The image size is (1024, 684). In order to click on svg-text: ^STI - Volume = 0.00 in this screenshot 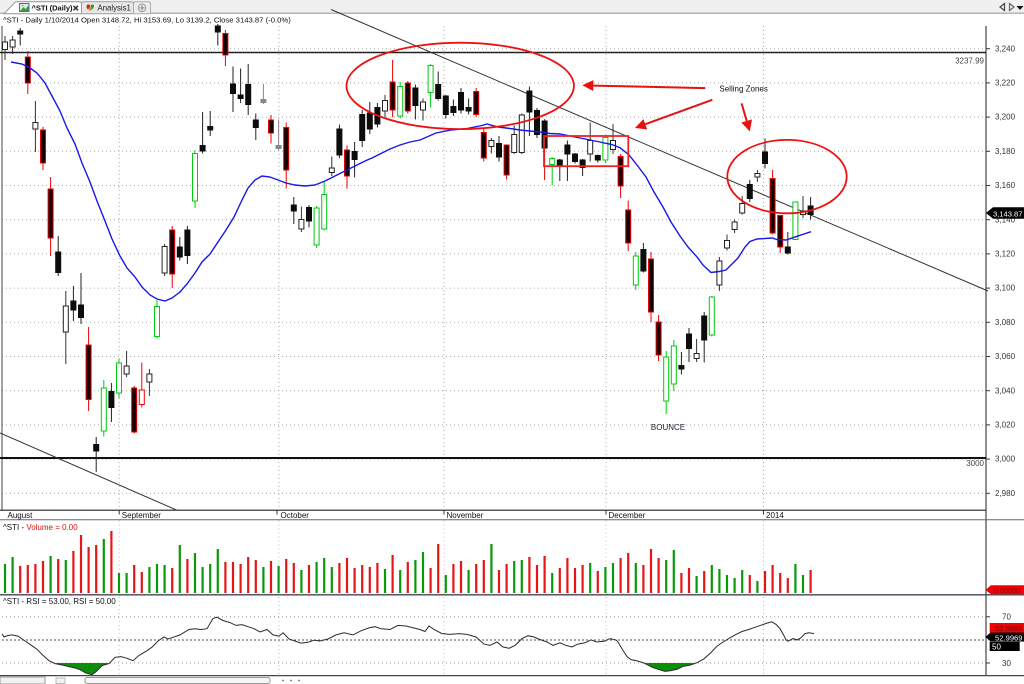, I will do `click(40, 527)`.